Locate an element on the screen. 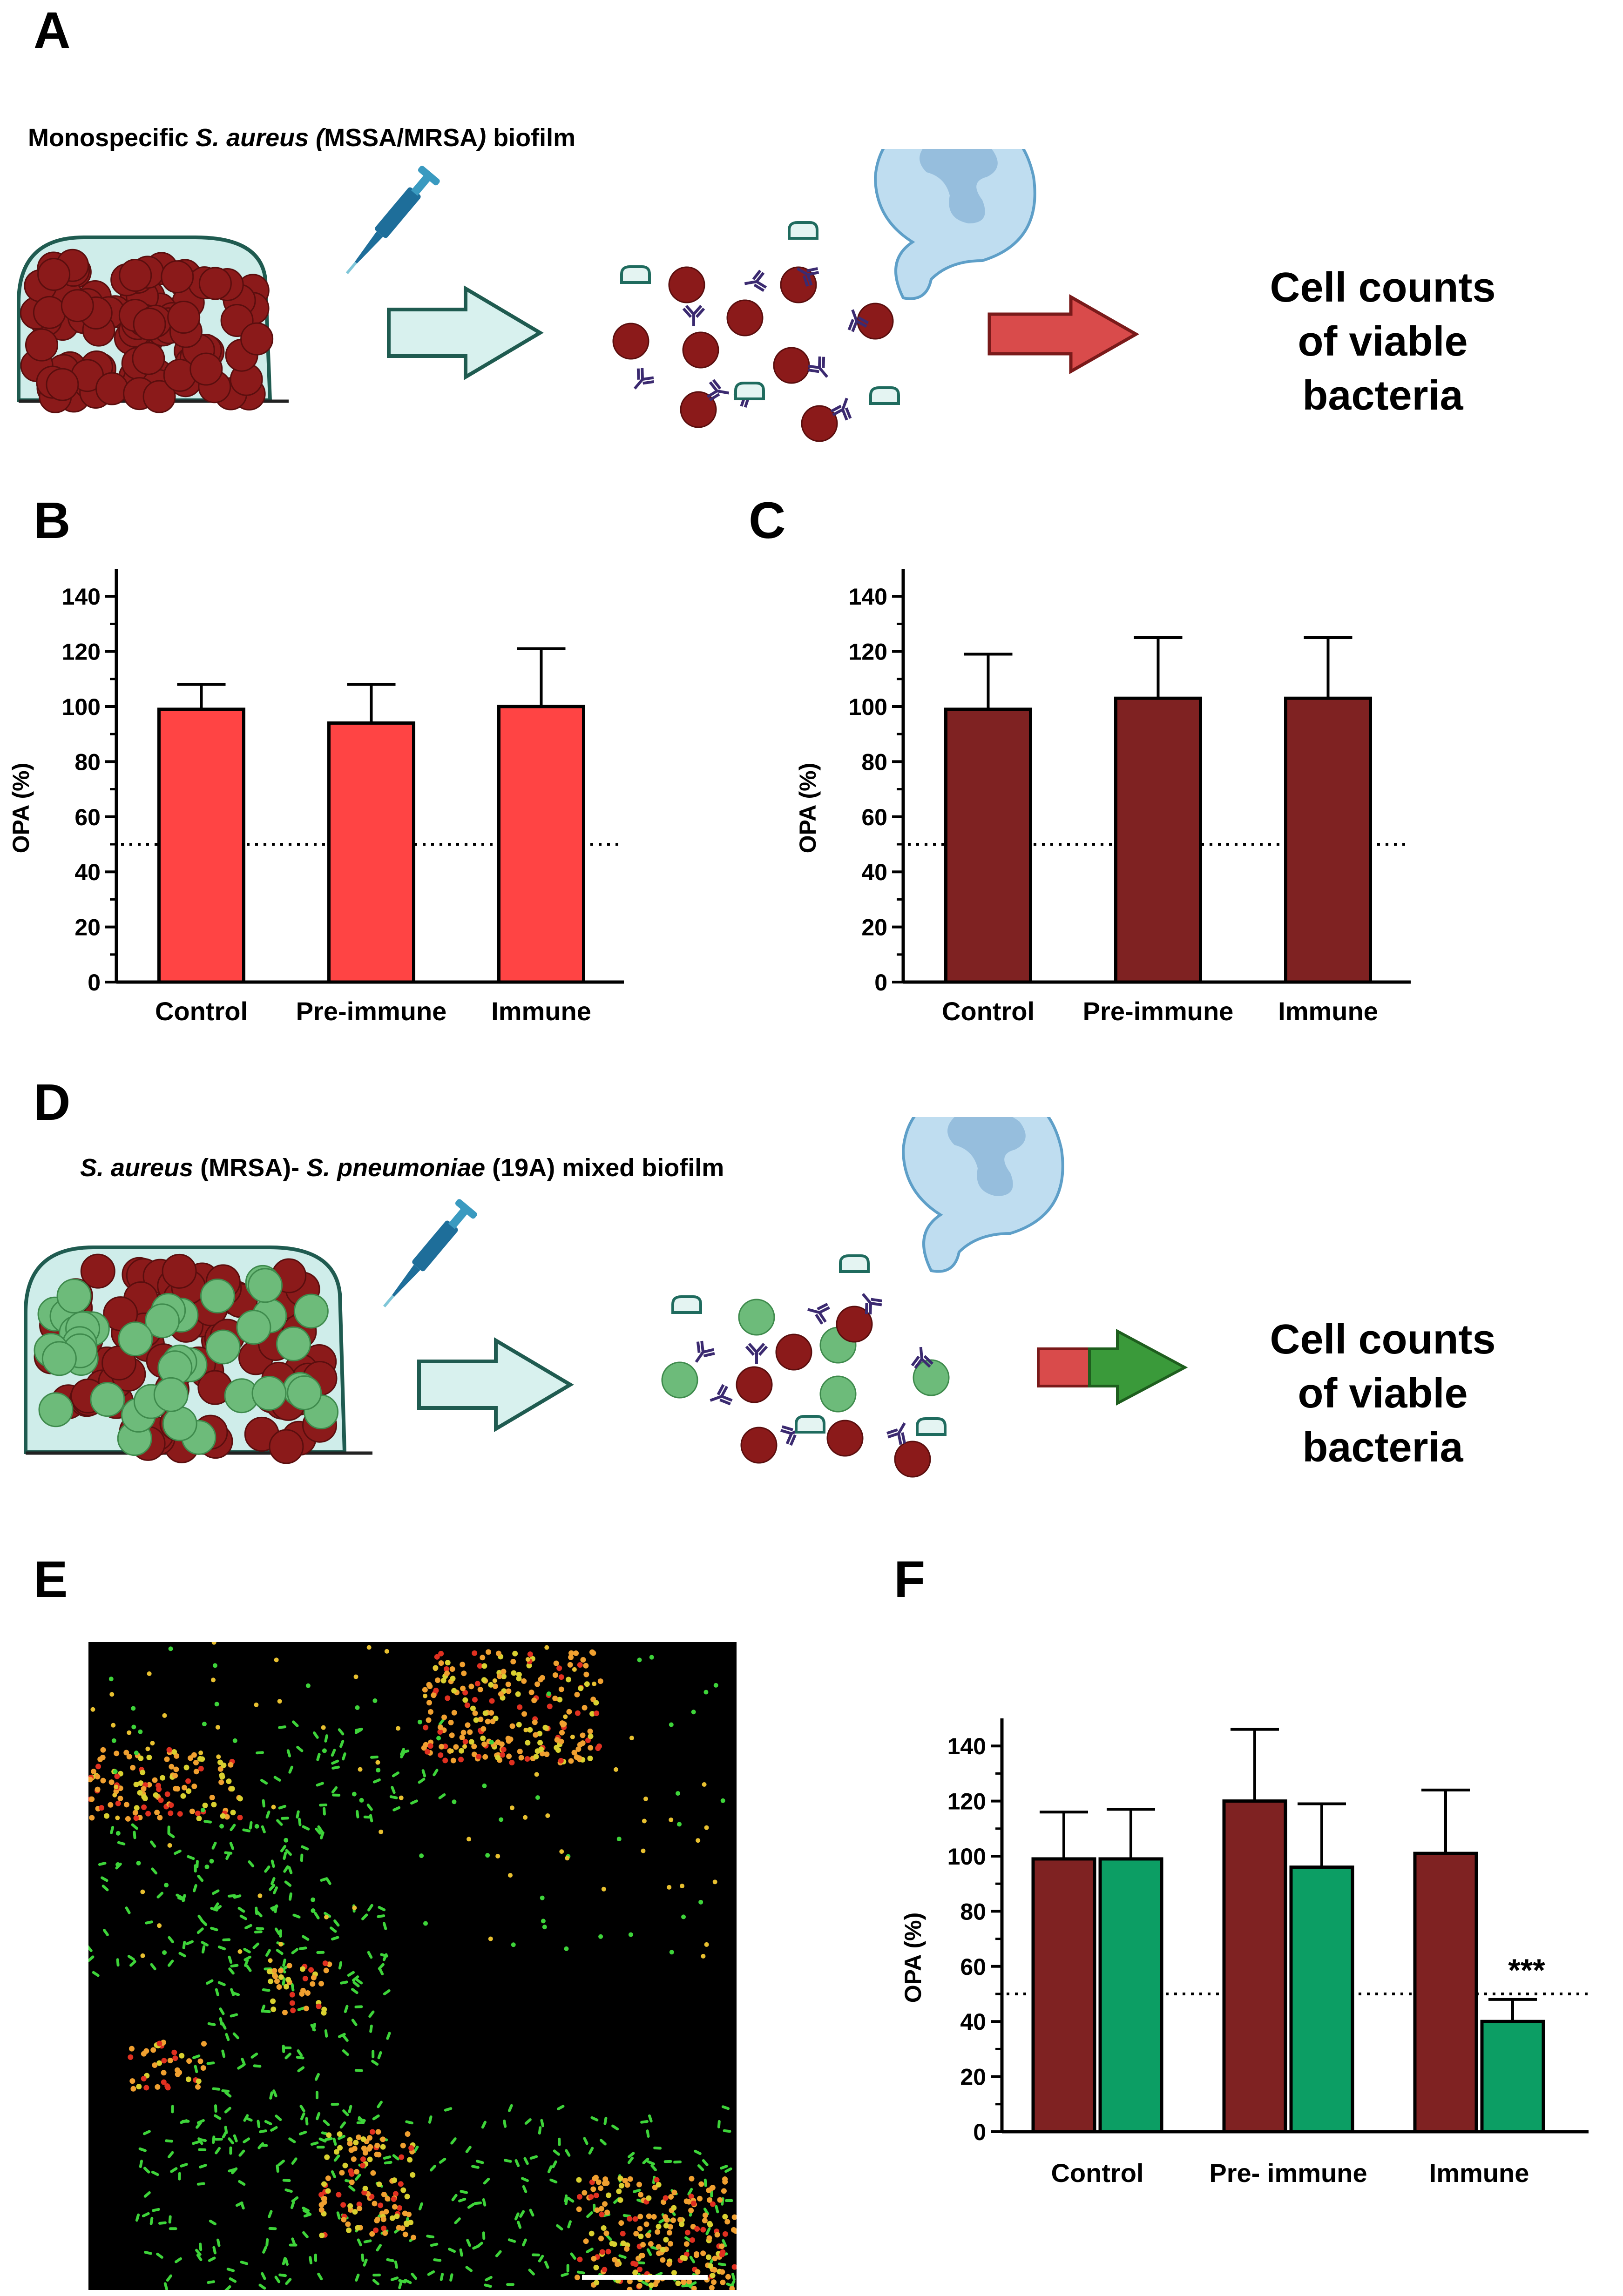  category-label: Control is located at coordinates (989, 1011).